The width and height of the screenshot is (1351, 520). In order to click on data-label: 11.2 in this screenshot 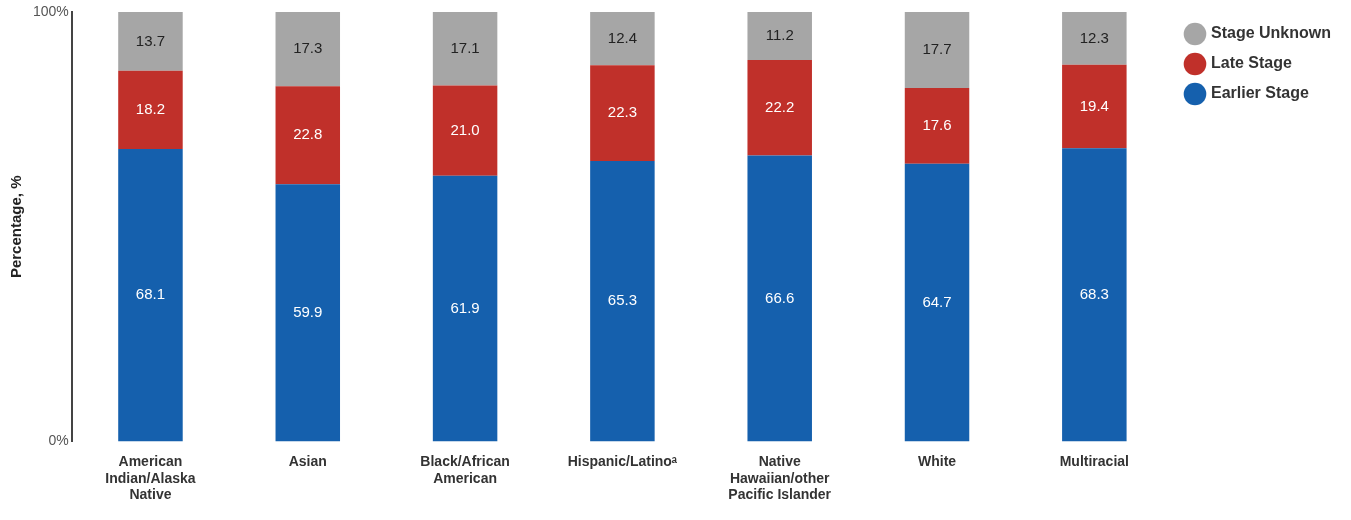, I will do `click(779, 35)`.